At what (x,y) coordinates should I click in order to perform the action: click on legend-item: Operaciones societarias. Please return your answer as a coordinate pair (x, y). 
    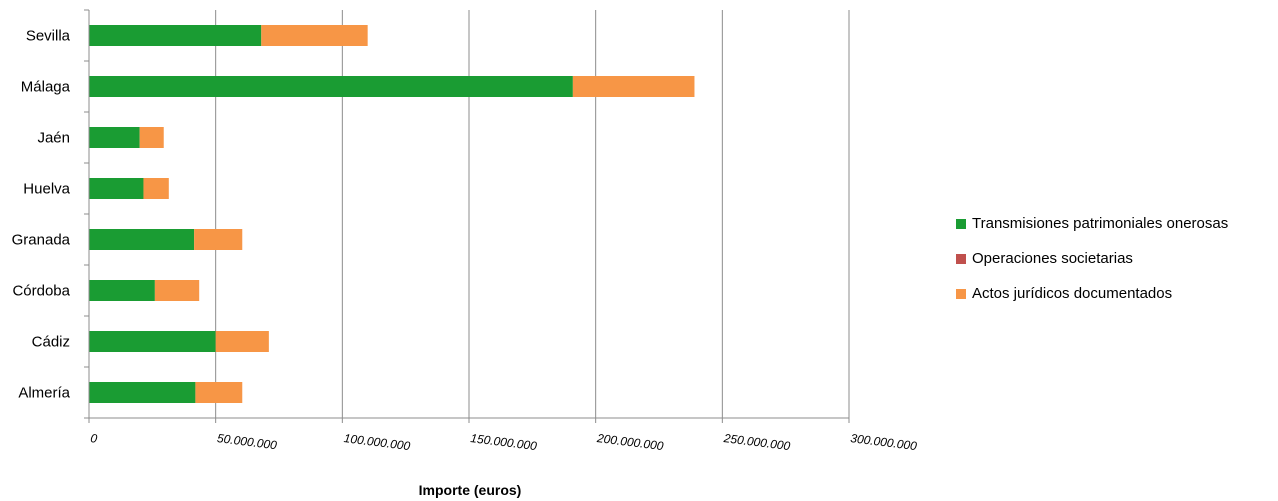
    Looking at the image, I should click on (1092, 258).